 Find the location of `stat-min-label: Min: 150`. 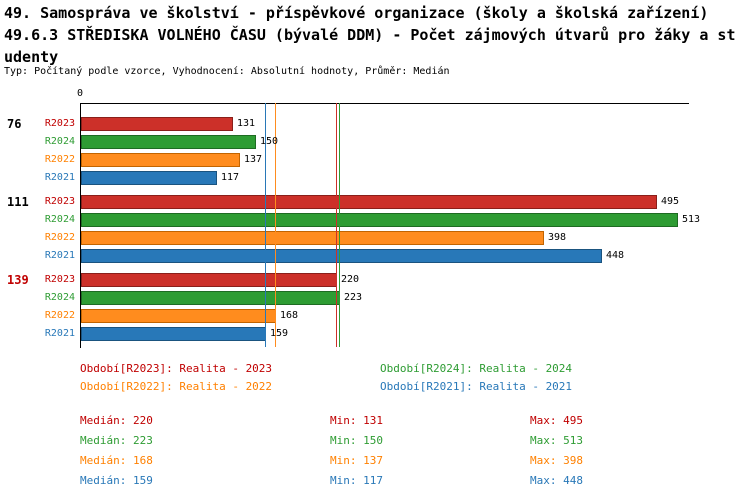

stat-min-label: Min: 150 is located at coordinates (356, 440).